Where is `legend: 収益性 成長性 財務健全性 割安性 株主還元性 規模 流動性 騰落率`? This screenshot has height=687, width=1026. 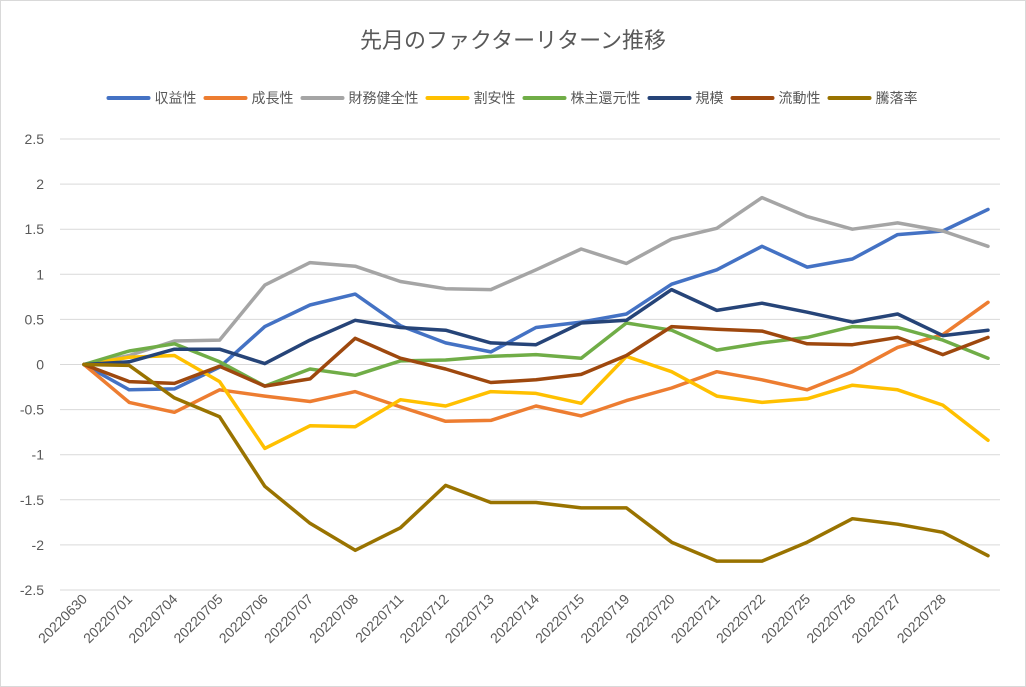 legend: 収益性 成長性 財務健全性 割安性 株主還元性 規模 流動性 騰落率 is located at coordinates (512, 98).